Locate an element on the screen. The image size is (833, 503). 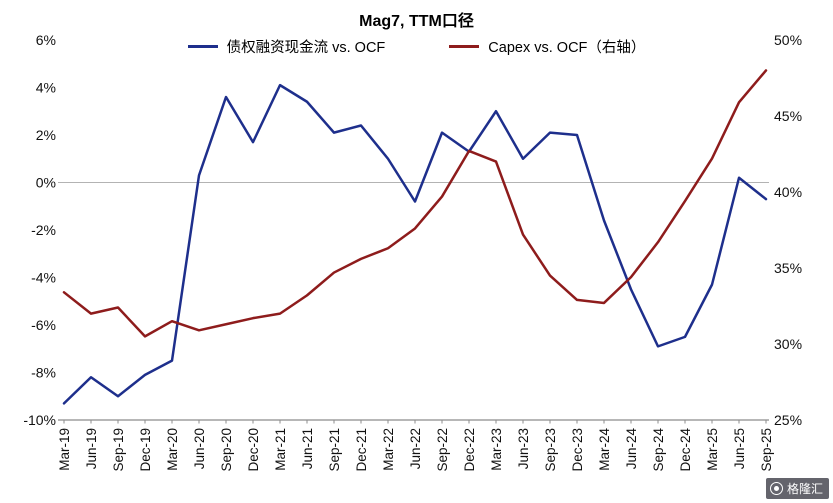
svg-text: Sep-22 is located at coordinates (442, 450).